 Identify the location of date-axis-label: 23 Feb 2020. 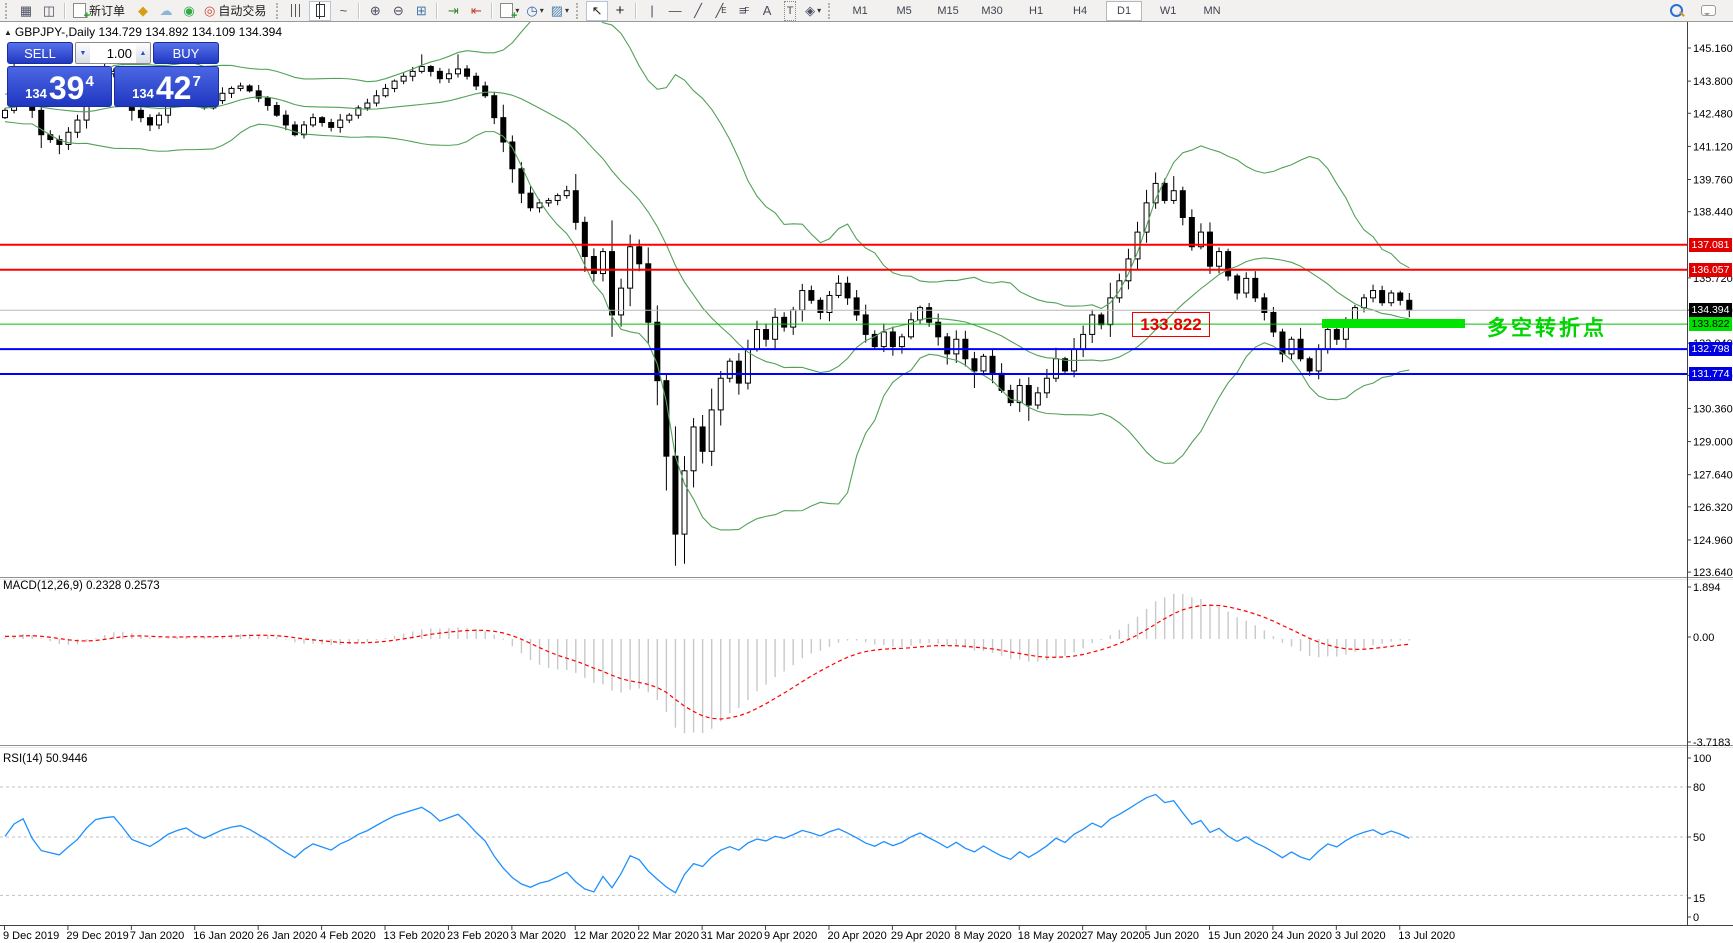
(478, 936).